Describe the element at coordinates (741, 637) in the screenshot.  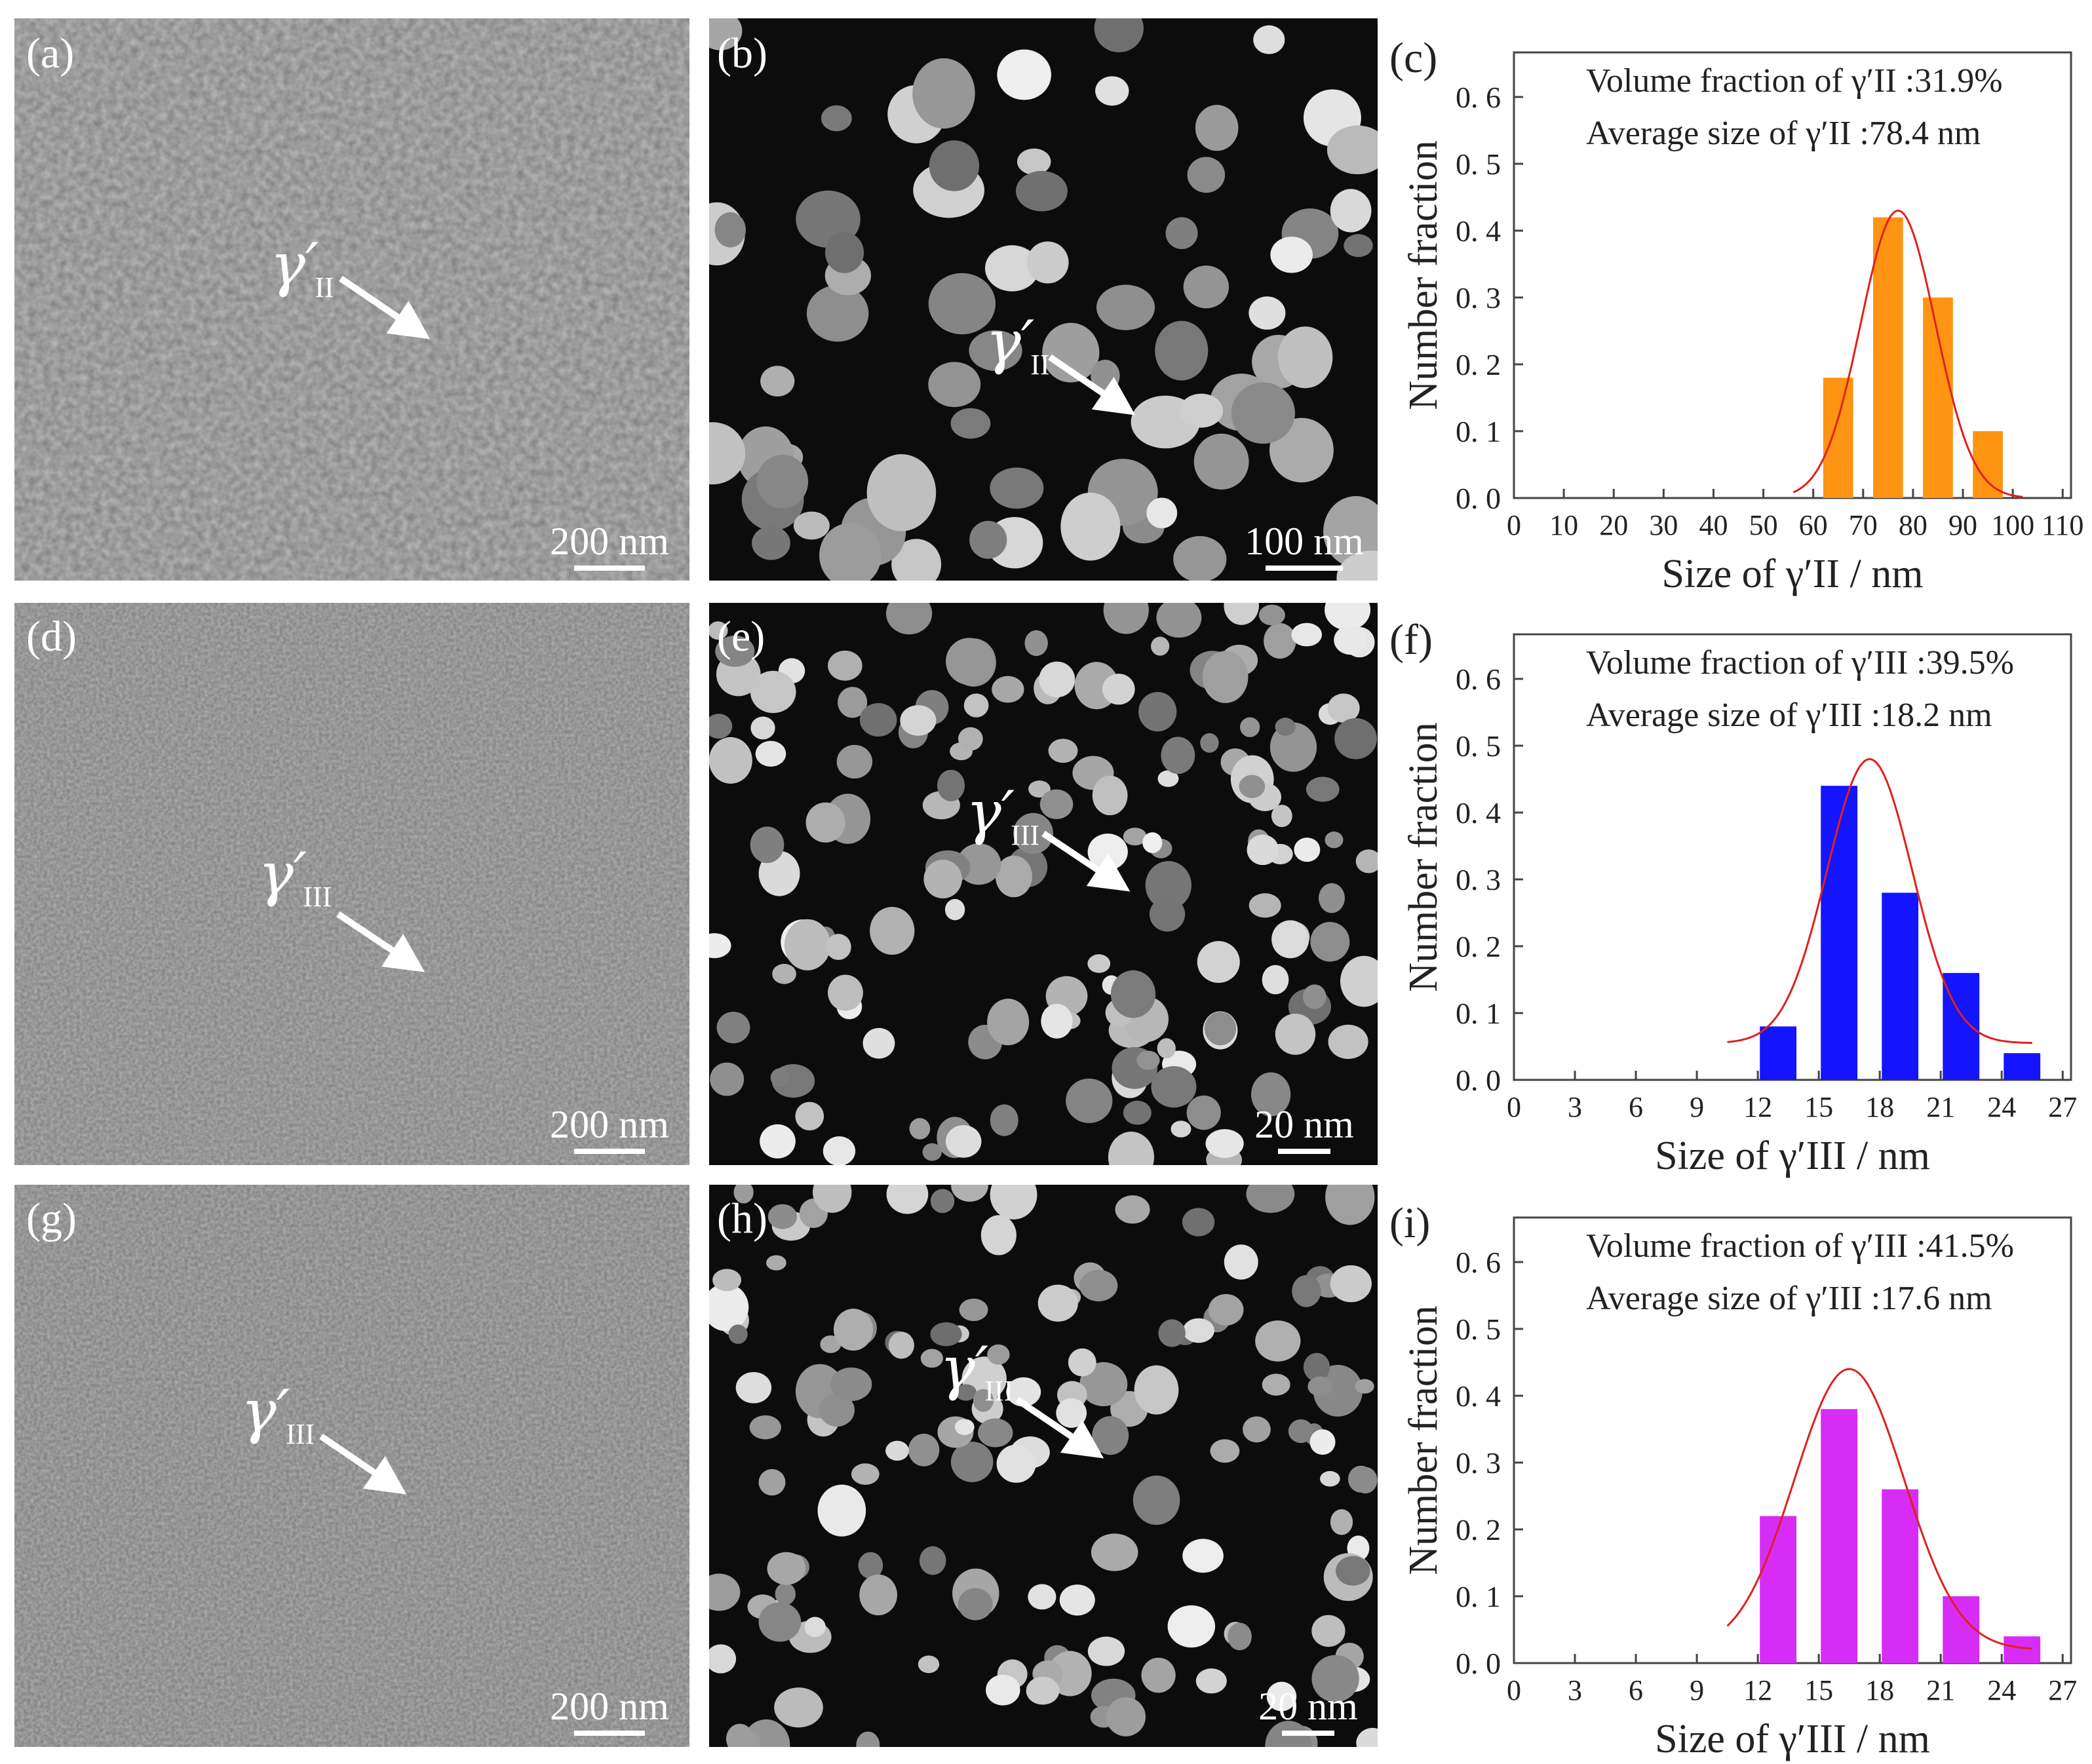
I see `panel-label-e: (e)` at that location.